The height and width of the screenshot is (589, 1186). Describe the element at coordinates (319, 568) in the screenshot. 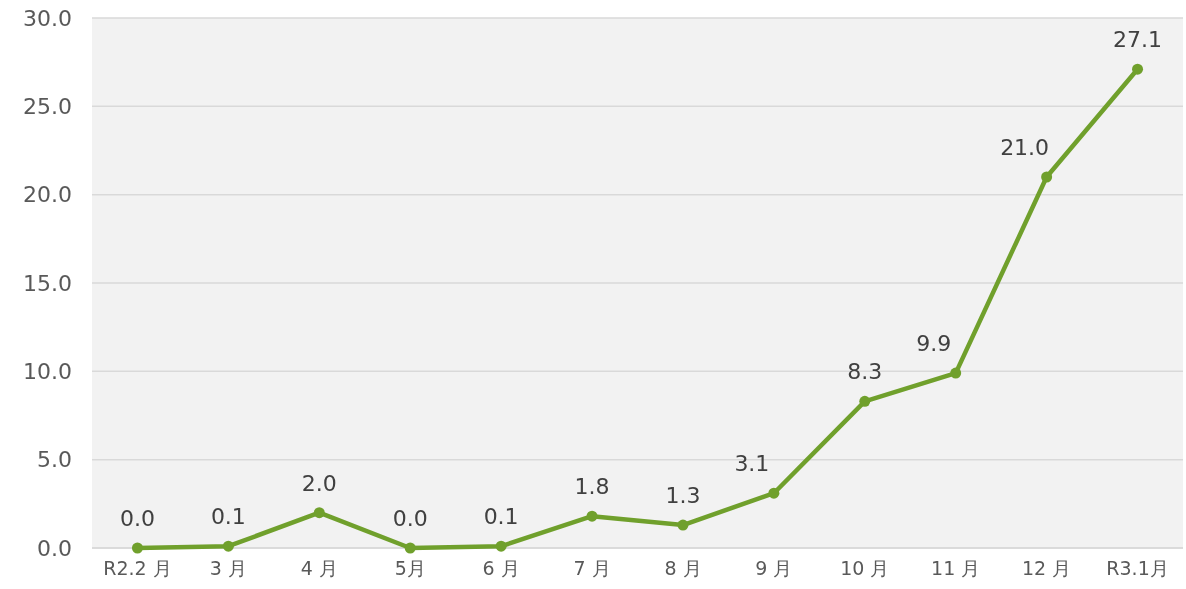

I see `x-tick-label: 4 月` at that location.